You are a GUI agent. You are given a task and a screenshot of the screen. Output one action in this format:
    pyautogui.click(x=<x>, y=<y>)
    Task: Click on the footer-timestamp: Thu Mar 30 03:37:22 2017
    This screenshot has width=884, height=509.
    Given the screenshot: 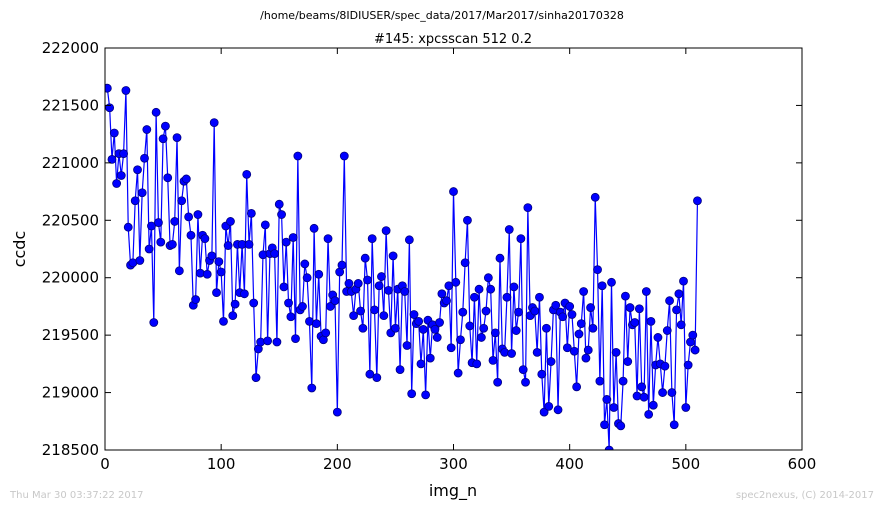 What is the action you would take?
    pyautogui.click(x=76, y=495)
    